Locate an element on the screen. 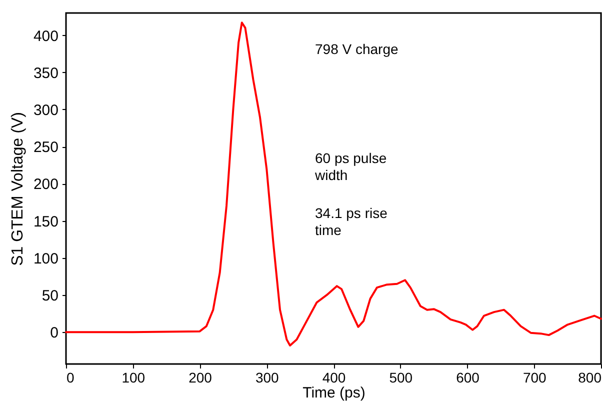 This screenshot has width=602, height=408. y-tick-label: 200 is located at coordinates (45, 185).